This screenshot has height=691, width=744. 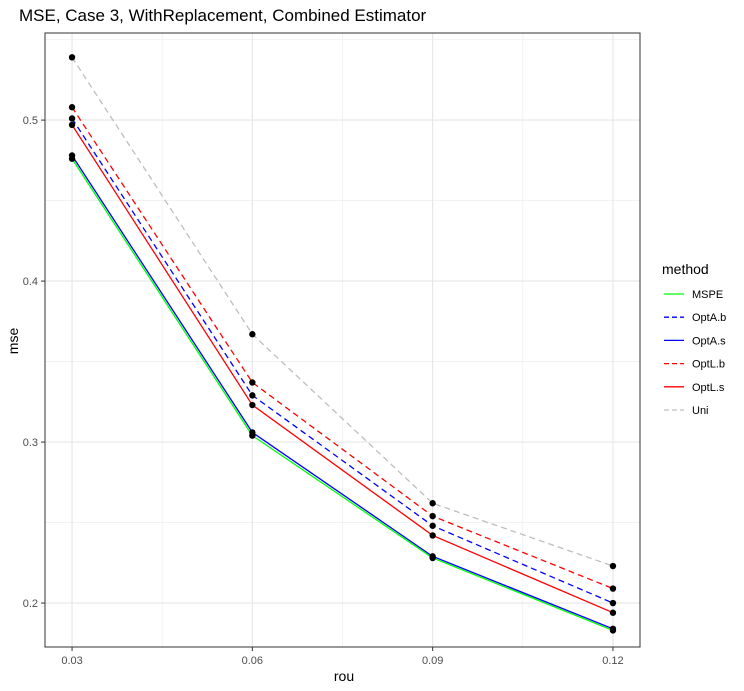 What do you see at coordinates (34, 362) in the screenshot?
I see `y-axis: 0.2 0.3 0.4 0.5` at bounding box center [34, 362].